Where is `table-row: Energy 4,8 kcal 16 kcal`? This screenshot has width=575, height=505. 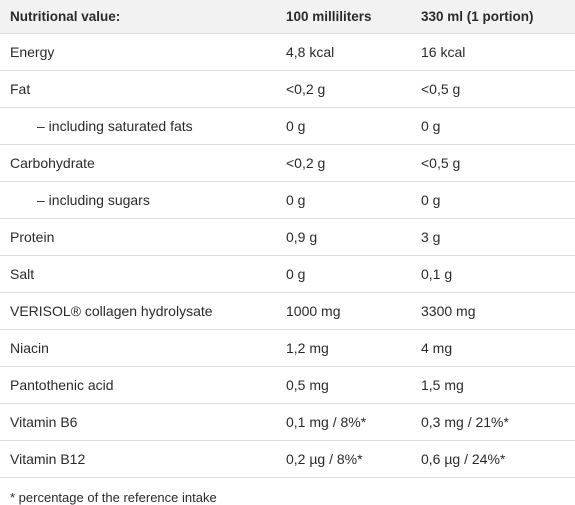 table-row: Energy 4,8 kcal 16 kcal is located at coordinates (287, 52).